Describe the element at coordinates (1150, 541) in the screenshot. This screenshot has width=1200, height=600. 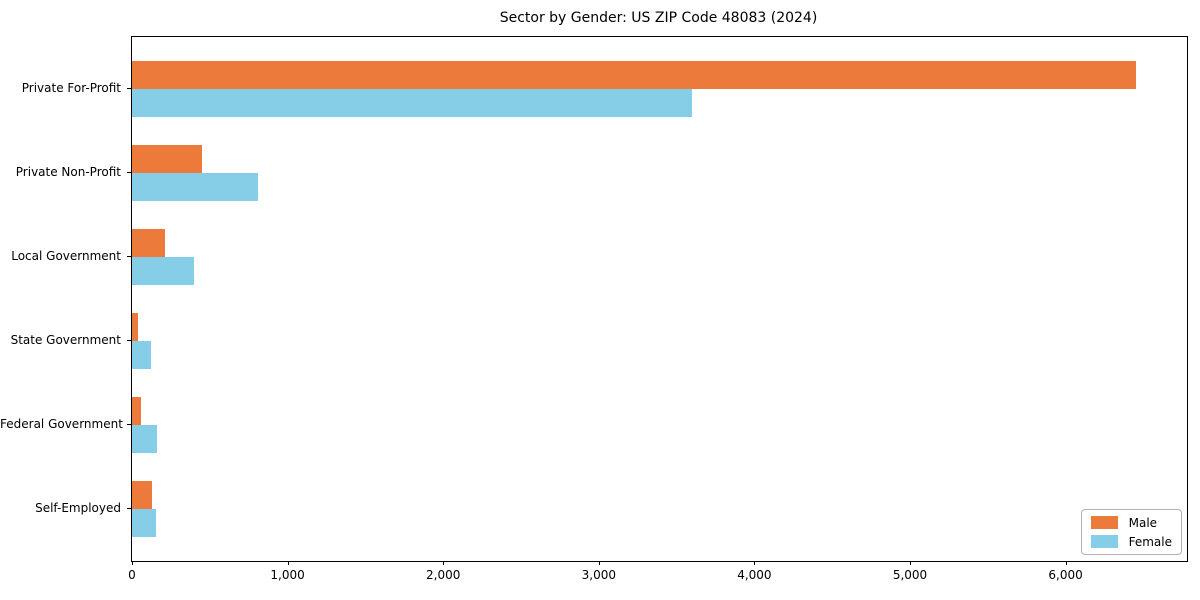
I see `legend-label-female: Female` at that location.